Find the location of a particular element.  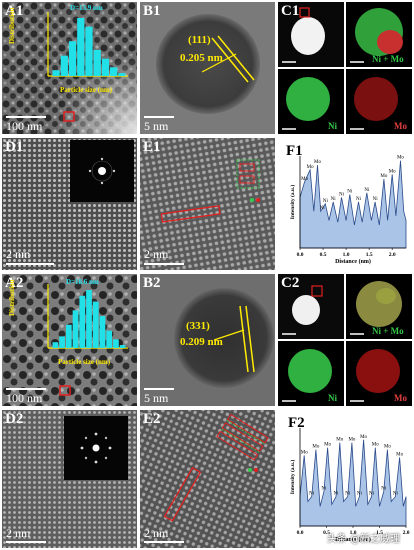

d2-lattice is located at coordinates (69, 479).